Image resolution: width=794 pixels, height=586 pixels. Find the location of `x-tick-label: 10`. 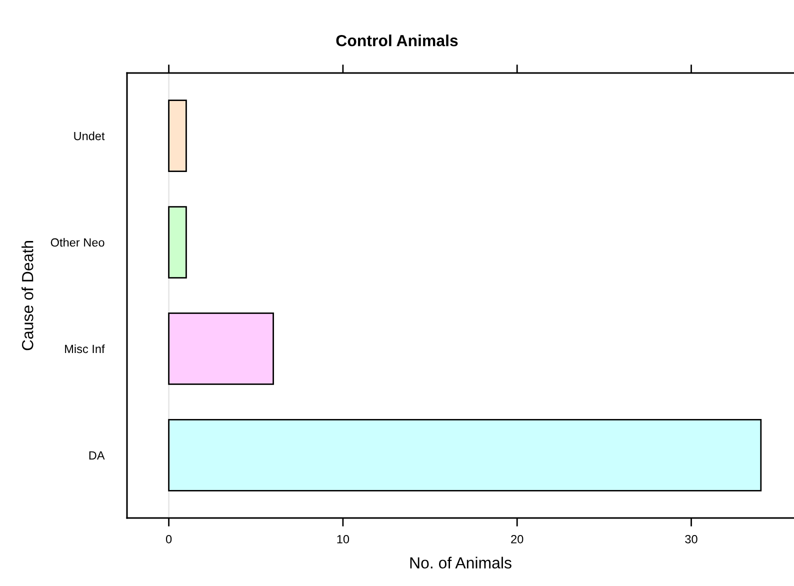

x-tick-label: 10 is located at coordinates (343, 539).